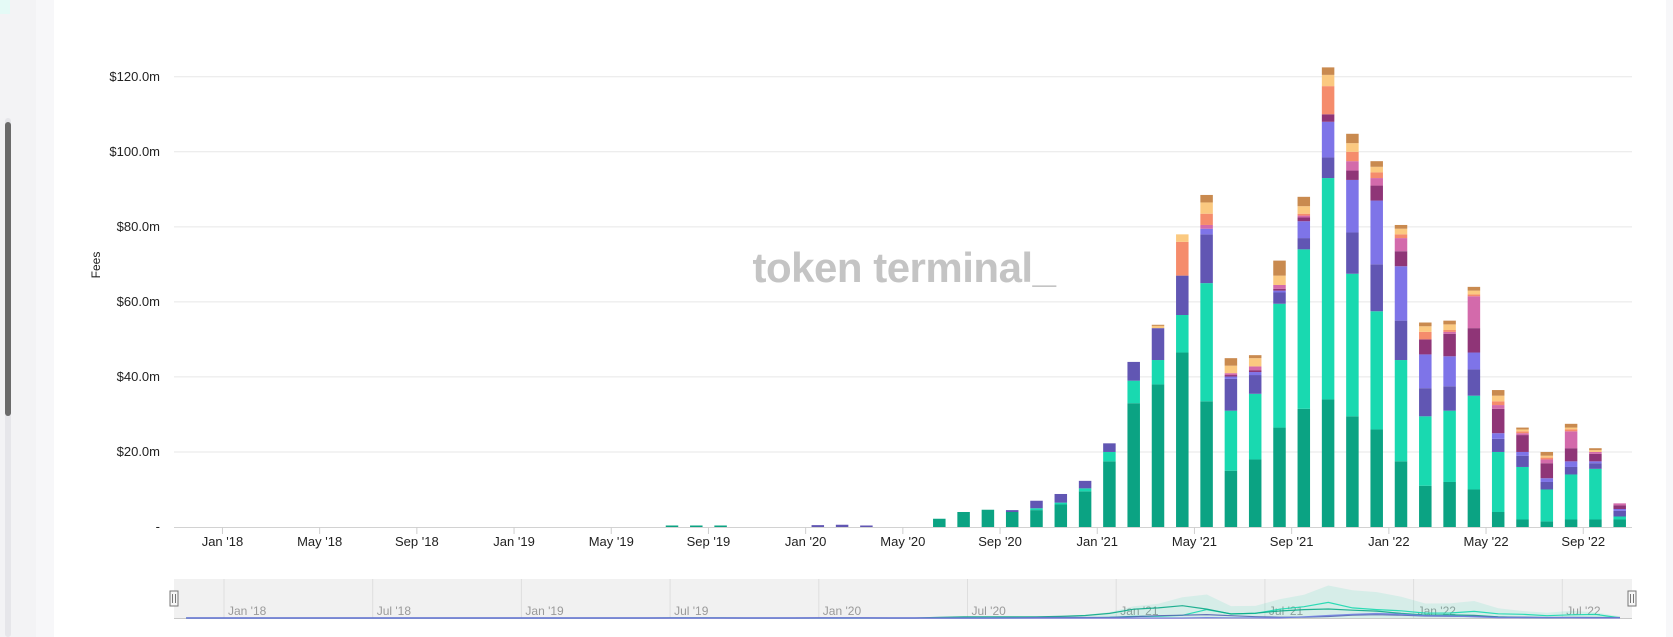 The height and width of the screenshot is (637, 1673). Describe the element at coordinates (417, 541) in the screenshot. I see `x-tick-label: Sep '18` at that location.